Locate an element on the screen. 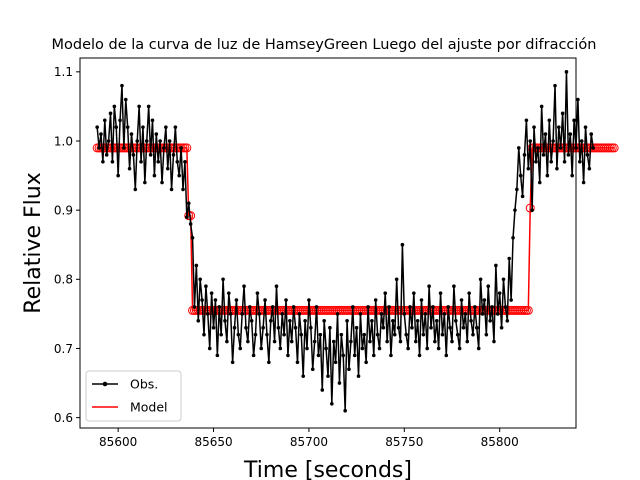 Image resolution: width=640 pixels, height=480 pixels. legend: Obs. Model is located at coordinates (133, 396).